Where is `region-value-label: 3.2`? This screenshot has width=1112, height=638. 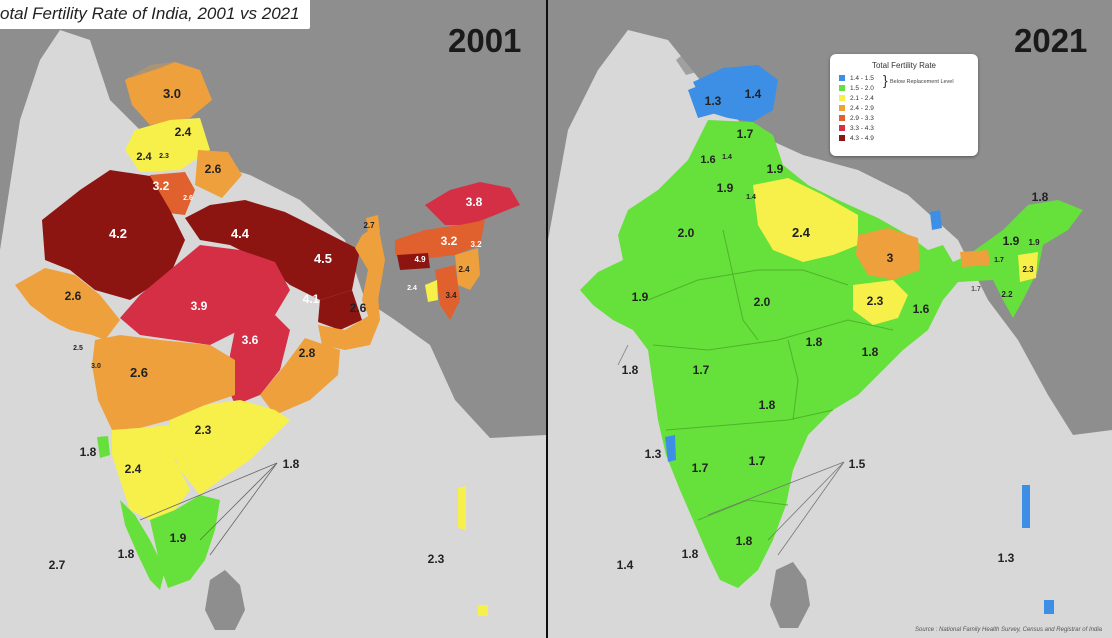
region-value-label: 3.2 is located at coordinates (161, 186).